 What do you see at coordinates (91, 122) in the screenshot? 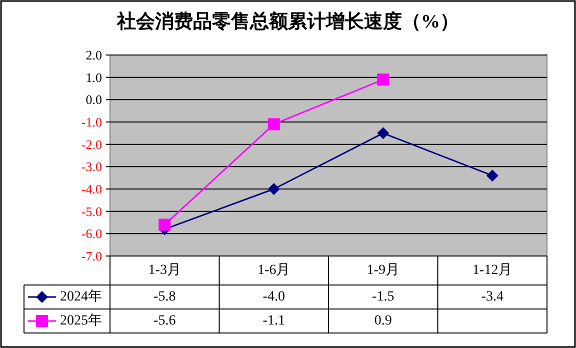
I see `y-tick-label: -1.0` at bounding box center [91, 122].